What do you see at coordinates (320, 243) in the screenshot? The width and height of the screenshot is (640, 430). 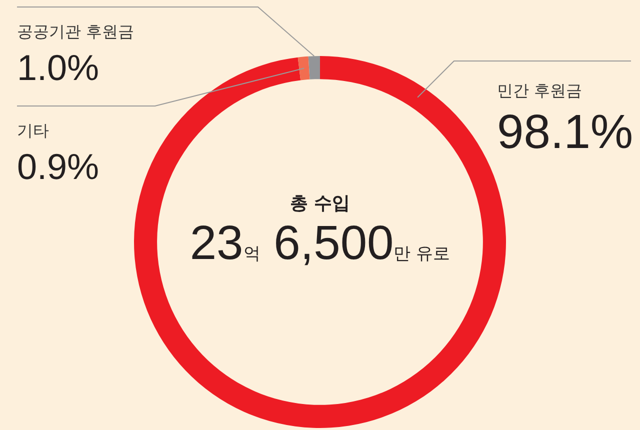 I see `text: 23억 6,500만 유로` at bounding box center [320, 243].